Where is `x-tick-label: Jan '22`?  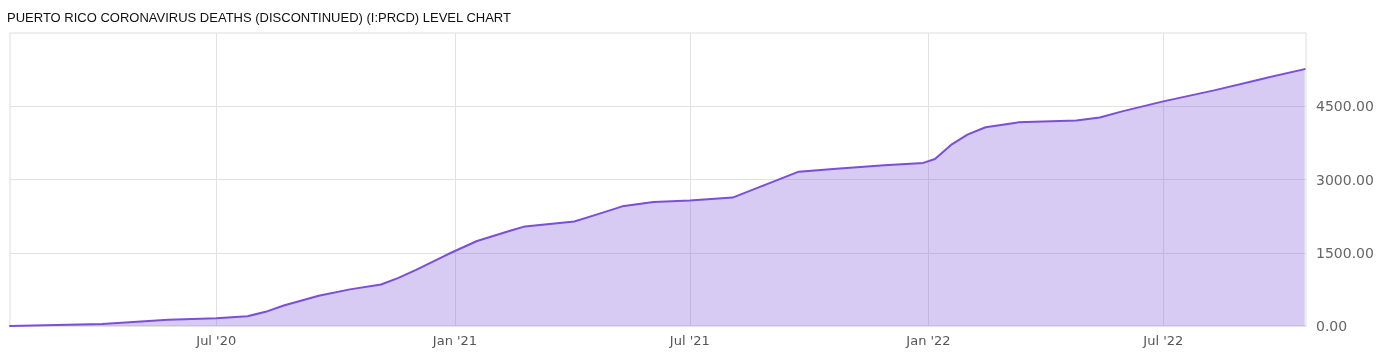
x-tick-label: Jan '22 is located at coordinates (928, 340).